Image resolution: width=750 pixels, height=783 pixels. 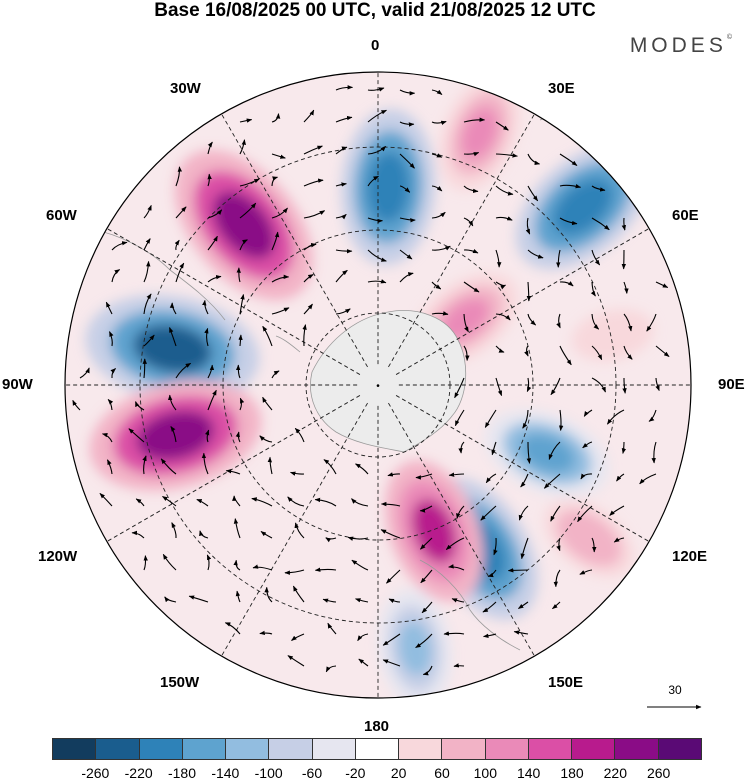 I want to click on continent-outline-america, so click(x=160, y=275).